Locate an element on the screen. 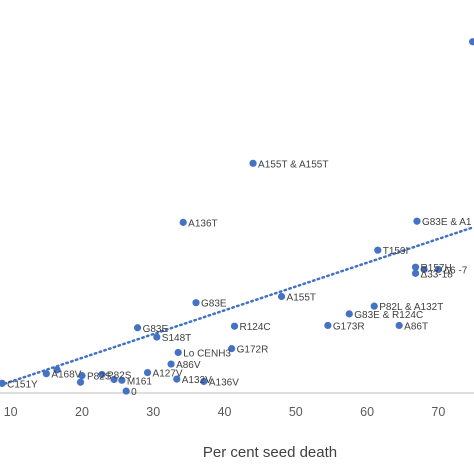  point-label: A155T is located at coordinates (301, 298).